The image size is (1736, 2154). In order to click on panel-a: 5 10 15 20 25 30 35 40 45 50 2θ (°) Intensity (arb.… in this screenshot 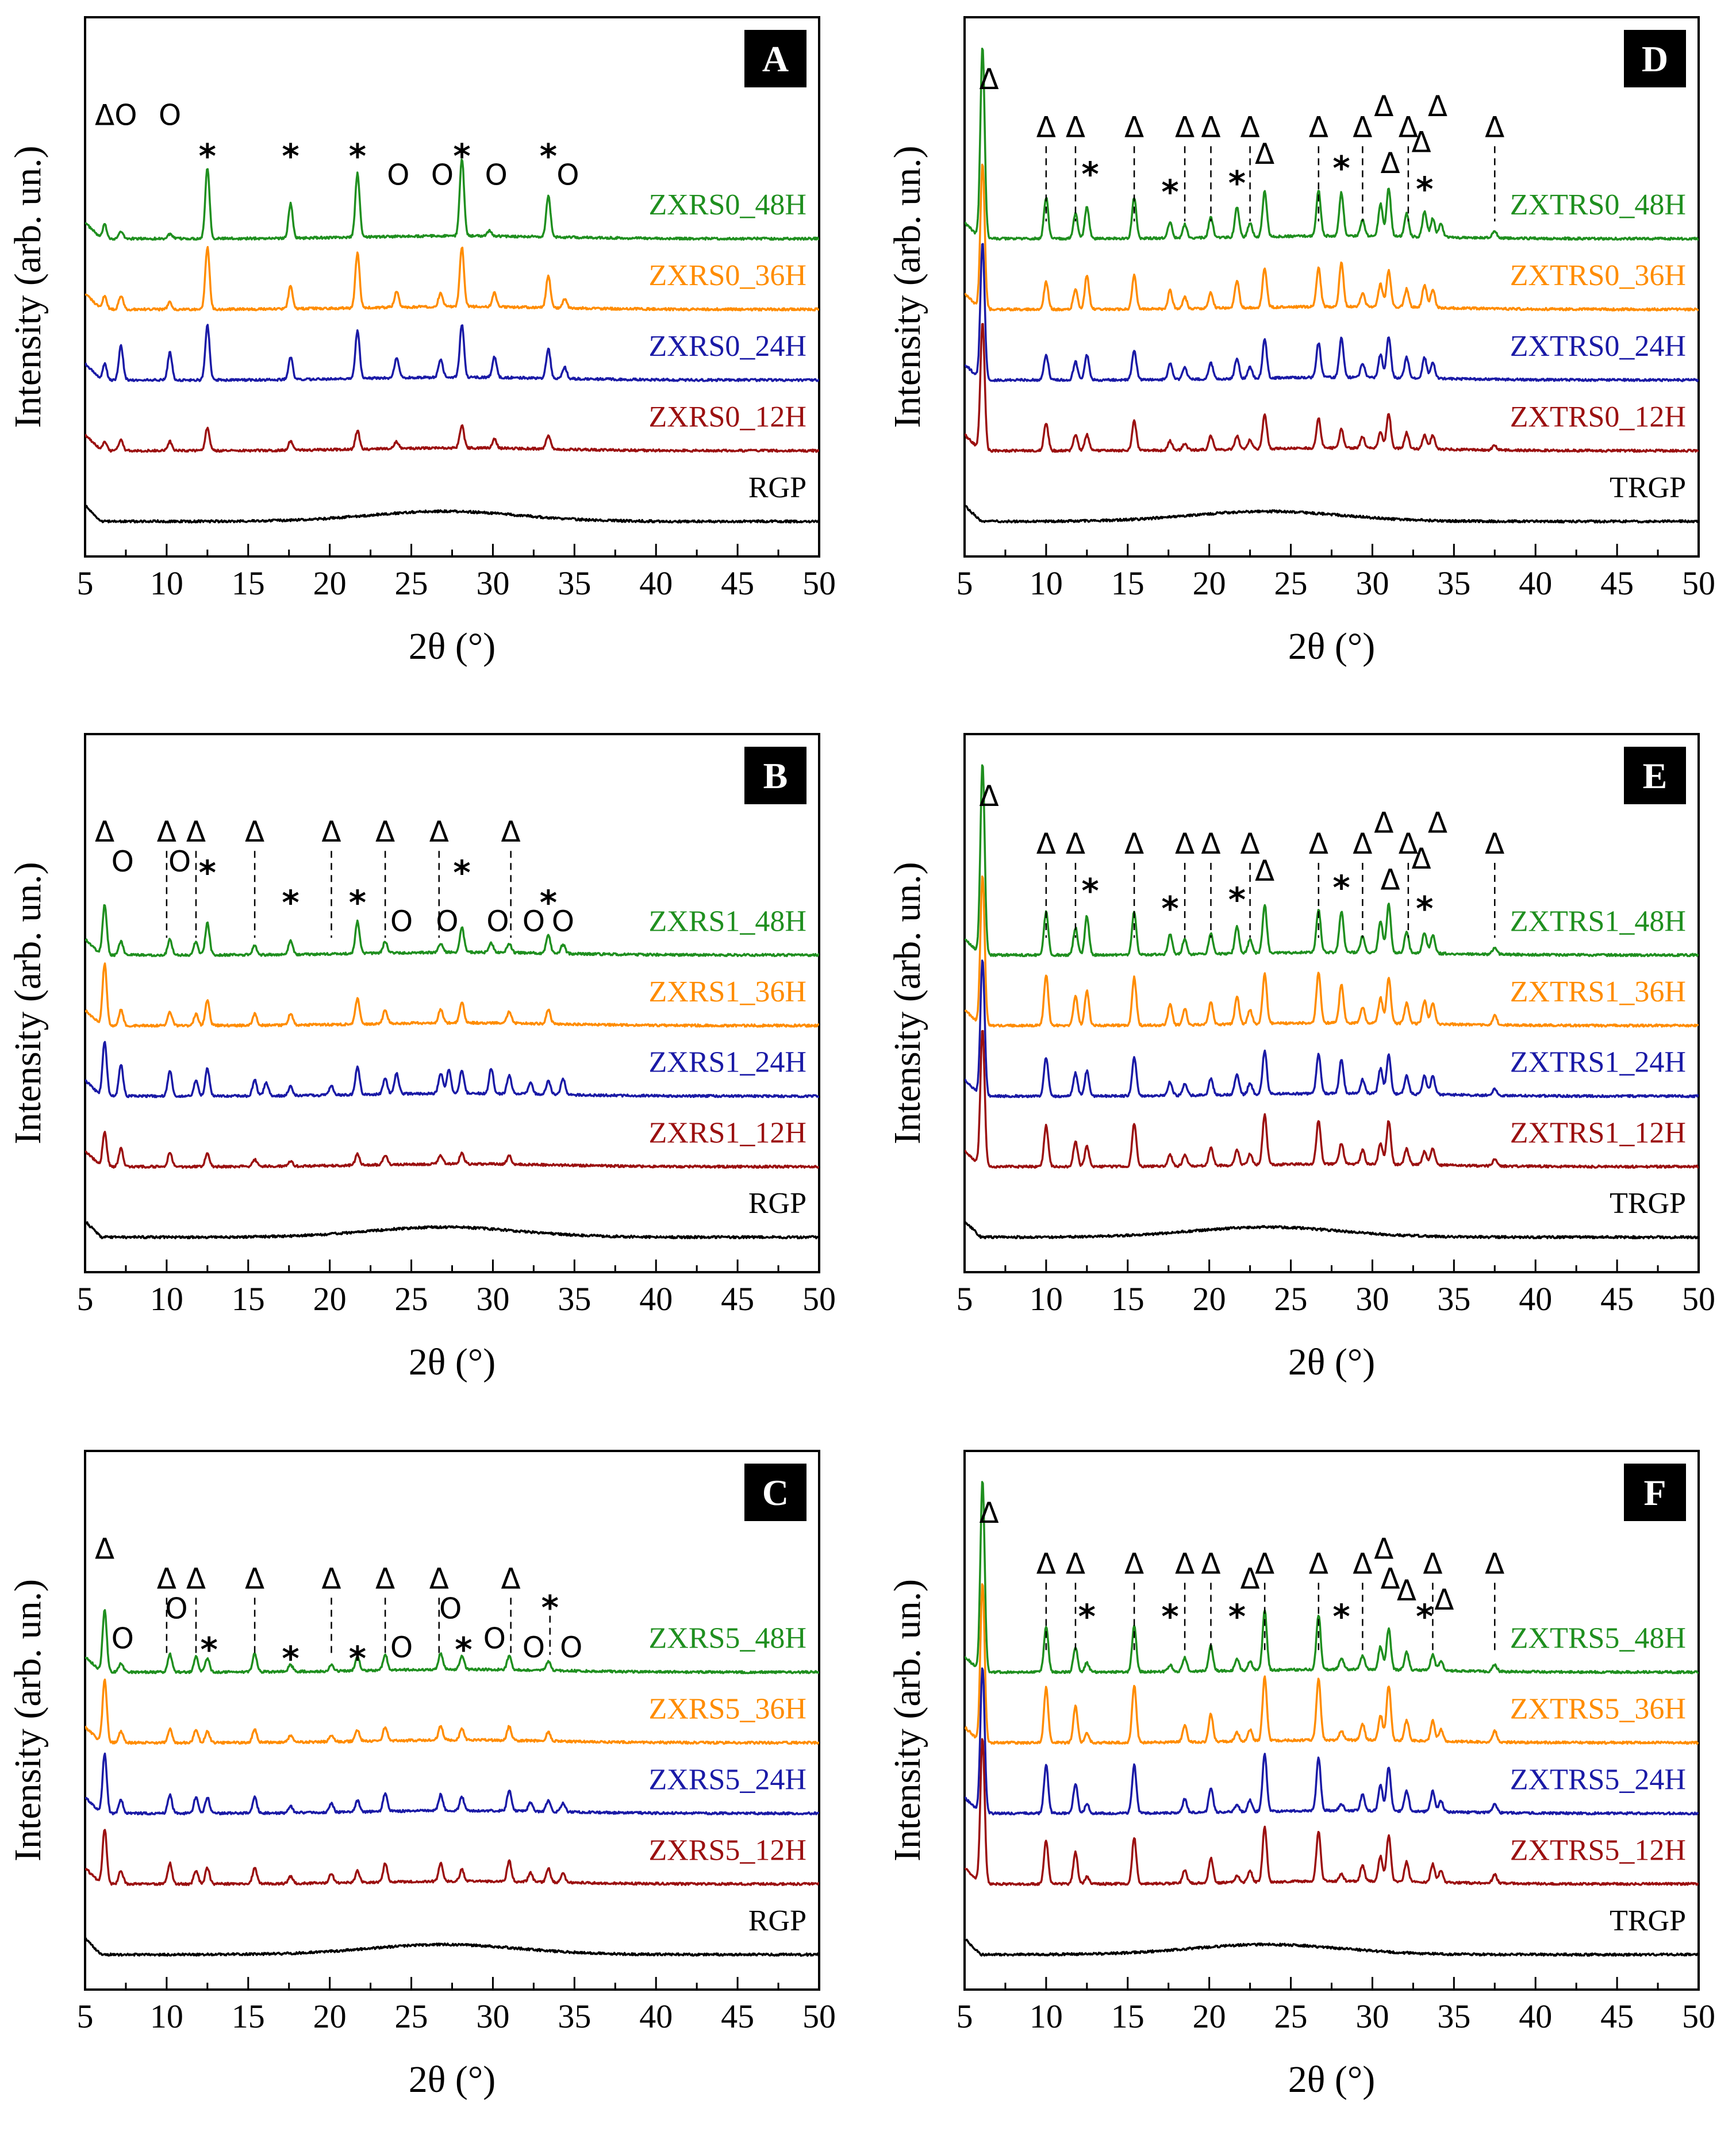, I will do `click(421, 341)`.